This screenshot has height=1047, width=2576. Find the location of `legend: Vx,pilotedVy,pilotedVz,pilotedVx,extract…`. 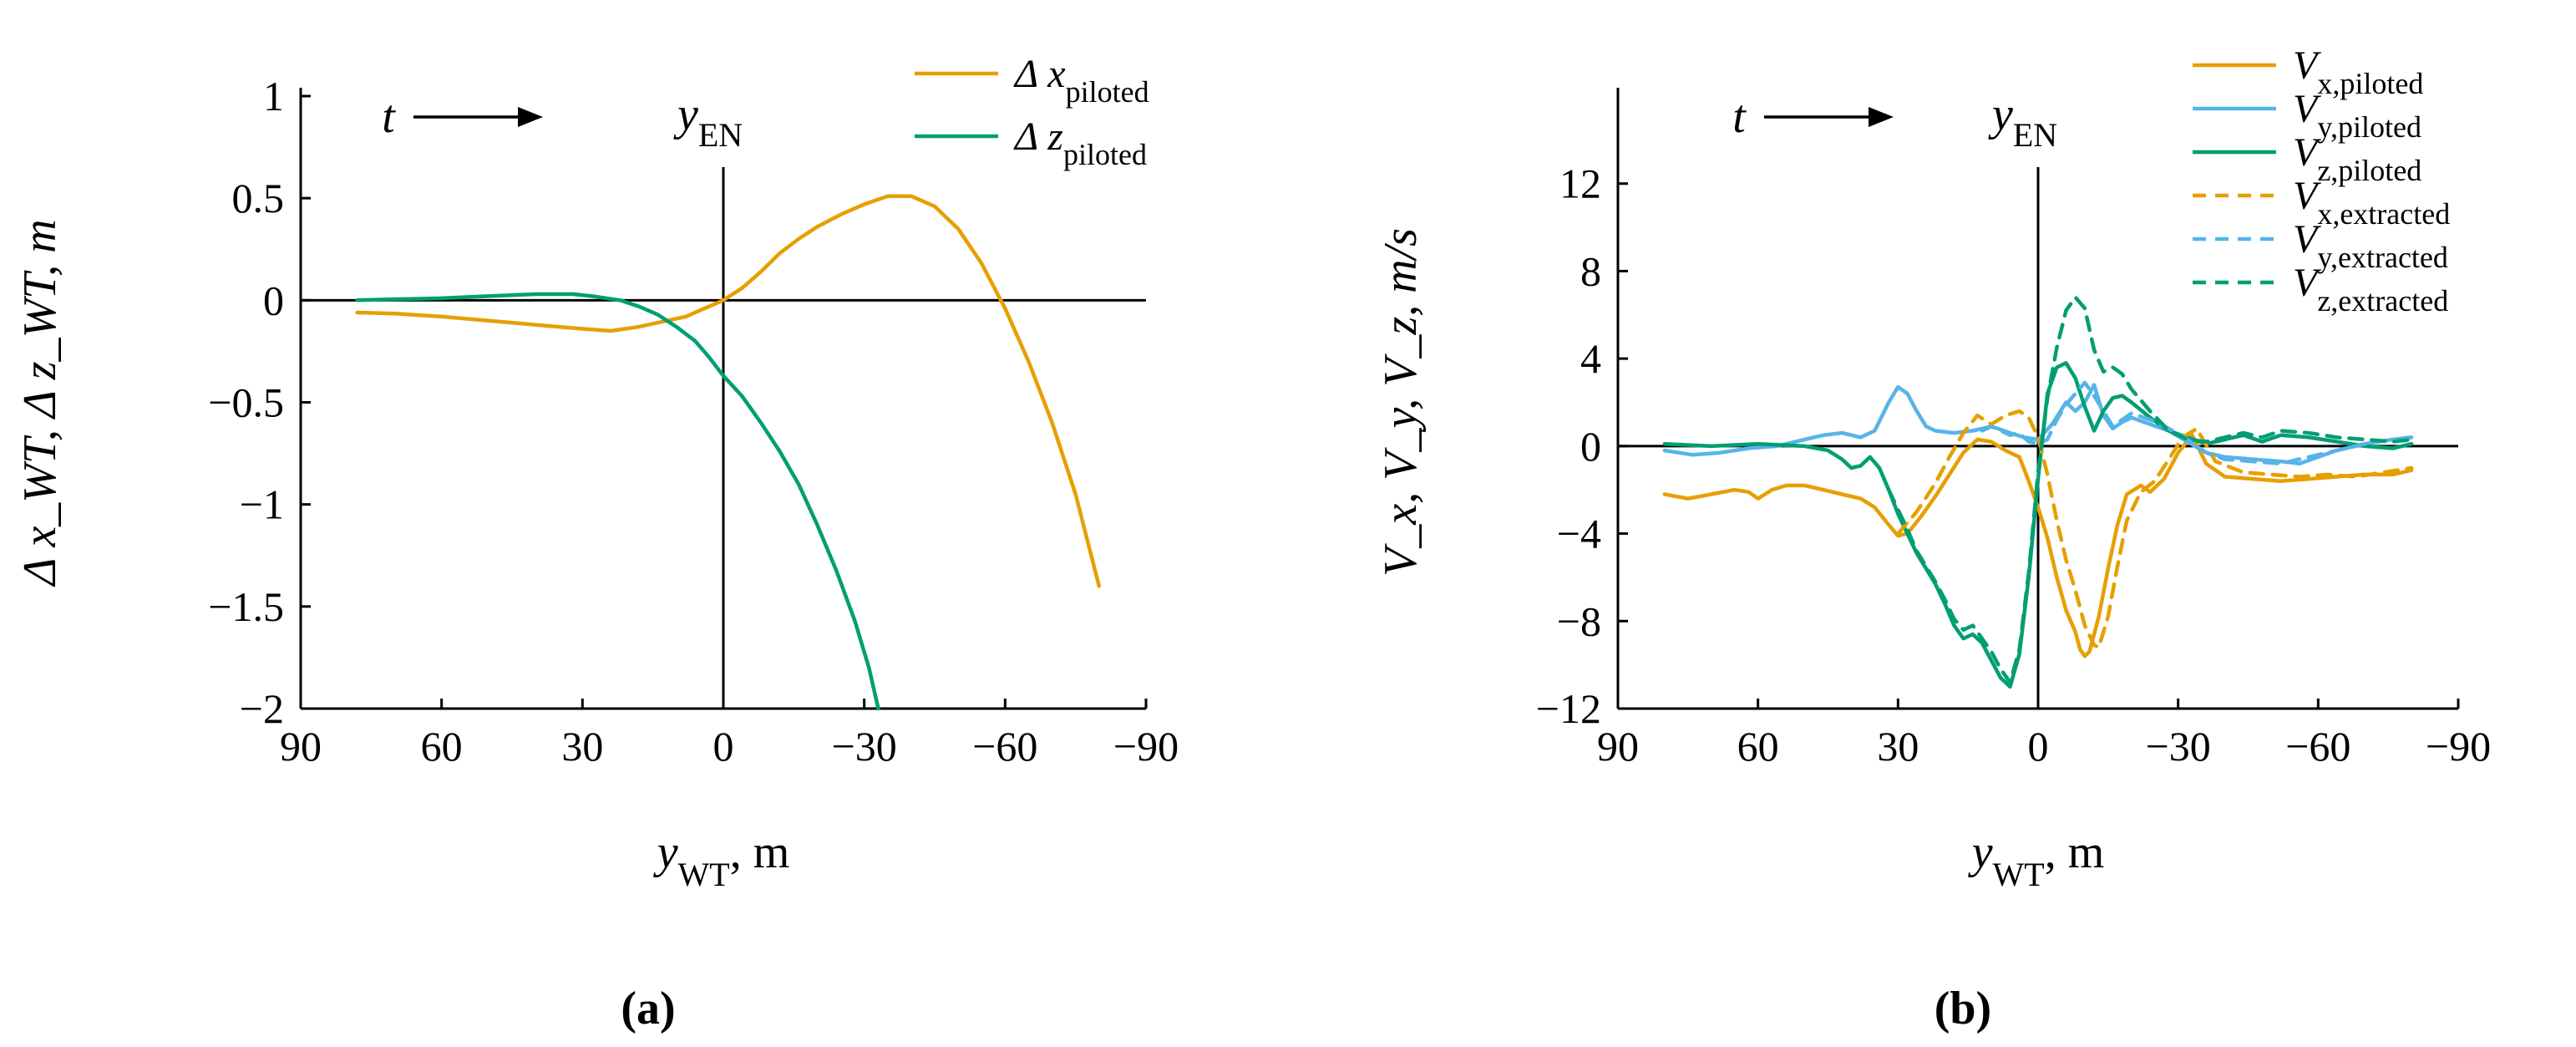

legend: Vx,pilotedVy,pilotedVz,pilotedVx,extract… is located at coordinates (2321, 180).